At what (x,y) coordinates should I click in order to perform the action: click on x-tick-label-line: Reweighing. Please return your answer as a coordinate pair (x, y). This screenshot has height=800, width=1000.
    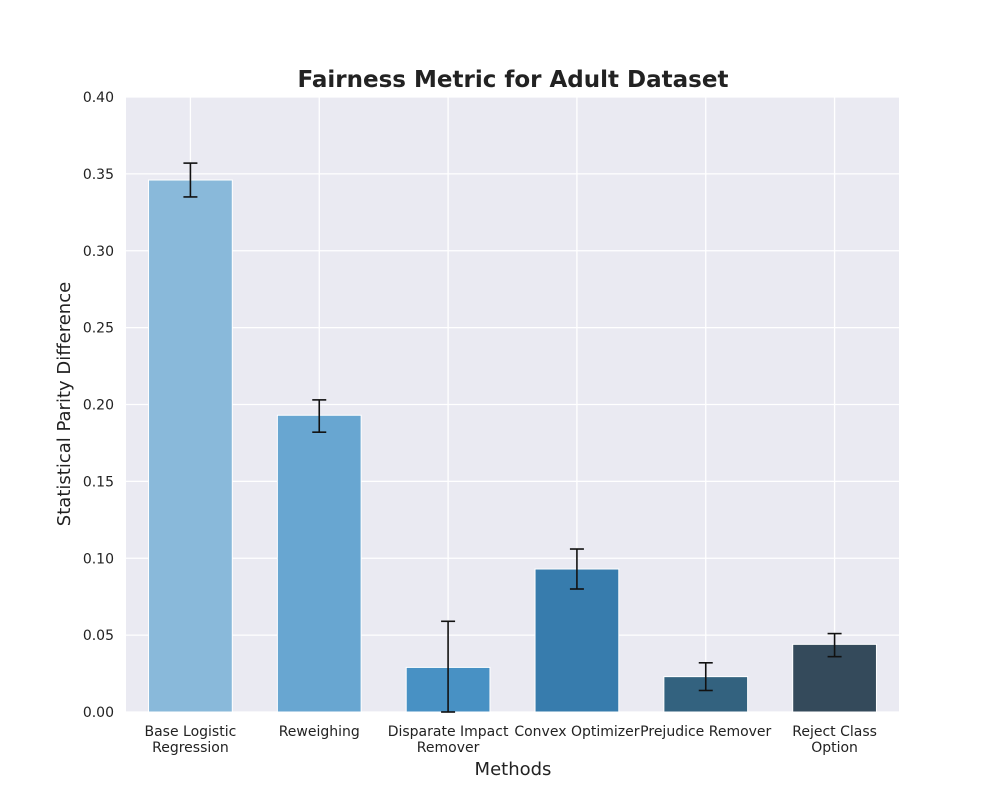
    Looking at the image, I should click on (319, 732).